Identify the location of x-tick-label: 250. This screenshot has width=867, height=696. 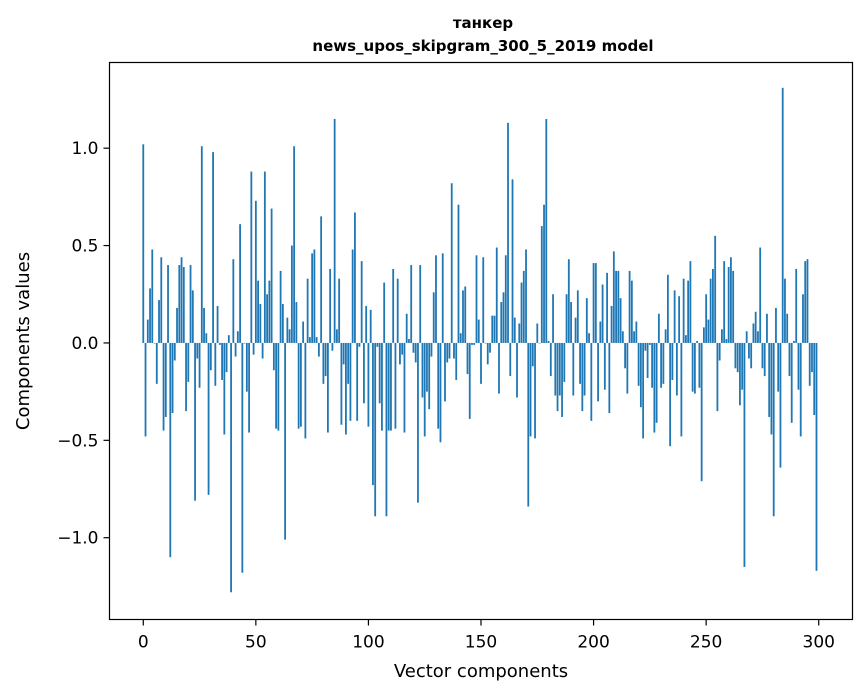
(706, 643).